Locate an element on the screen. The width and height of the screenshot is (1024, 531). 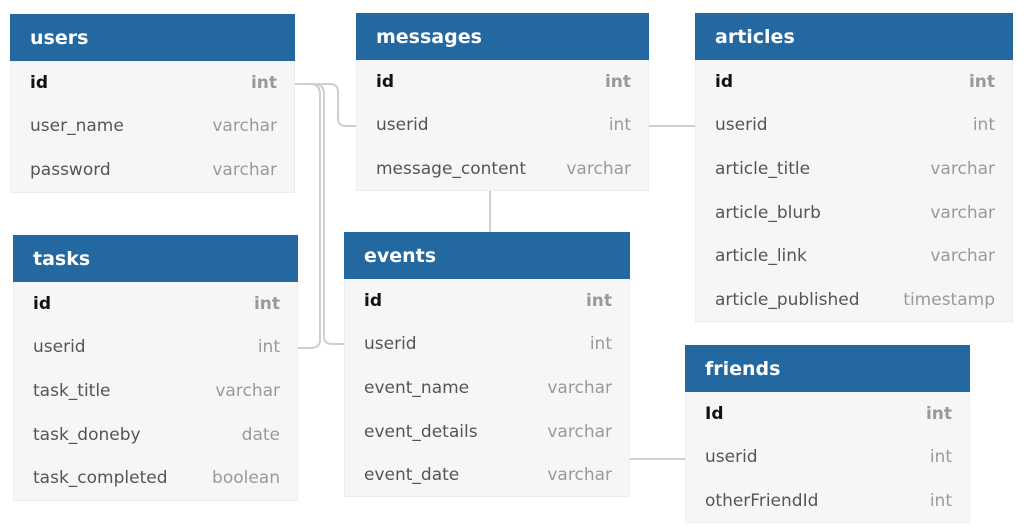
column-name: task_doneby is located at coordinates (87, 434).